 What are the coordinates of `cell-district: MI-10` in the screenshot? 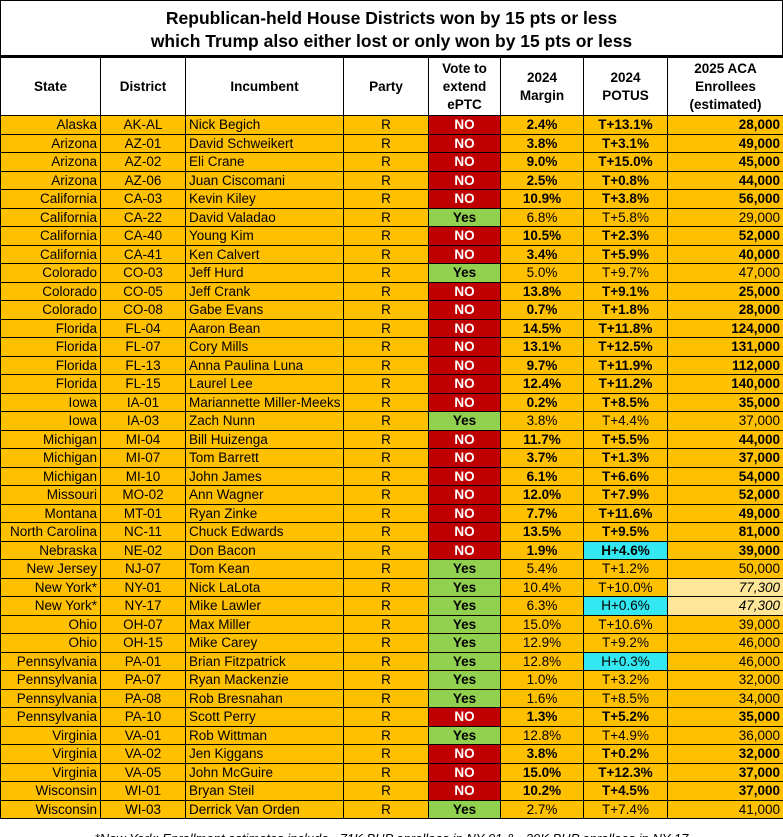 It's located at (143, 476).